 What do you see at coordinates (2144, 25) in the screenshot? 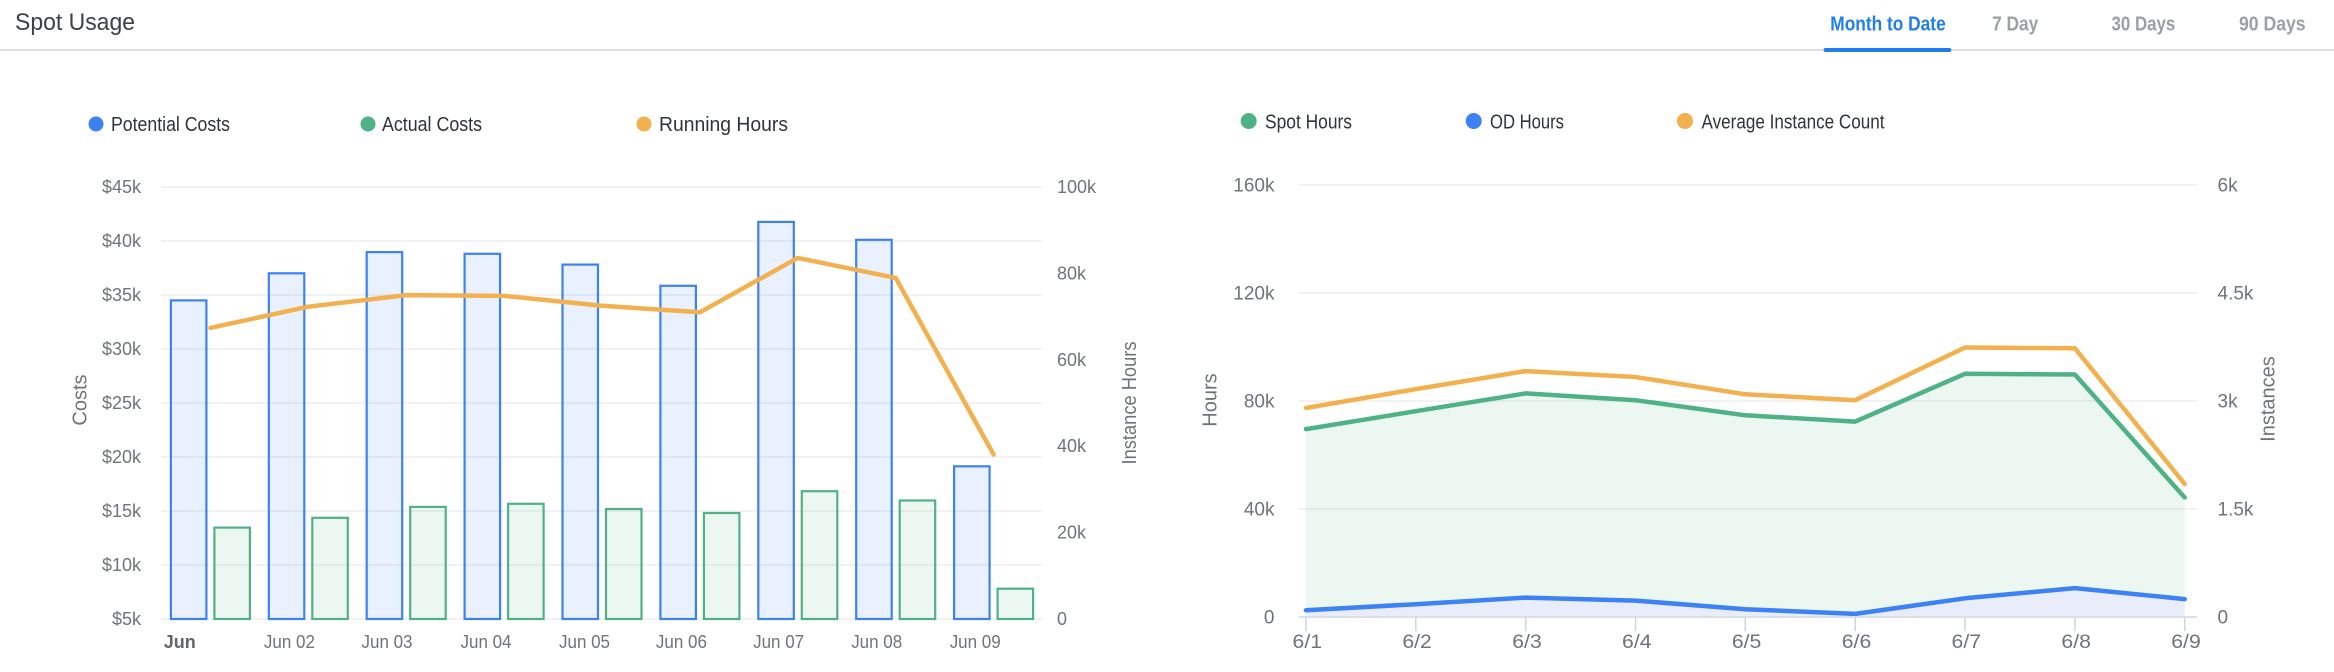
I see `svg-text: 30 Days` at bounding box center [2144, 25].